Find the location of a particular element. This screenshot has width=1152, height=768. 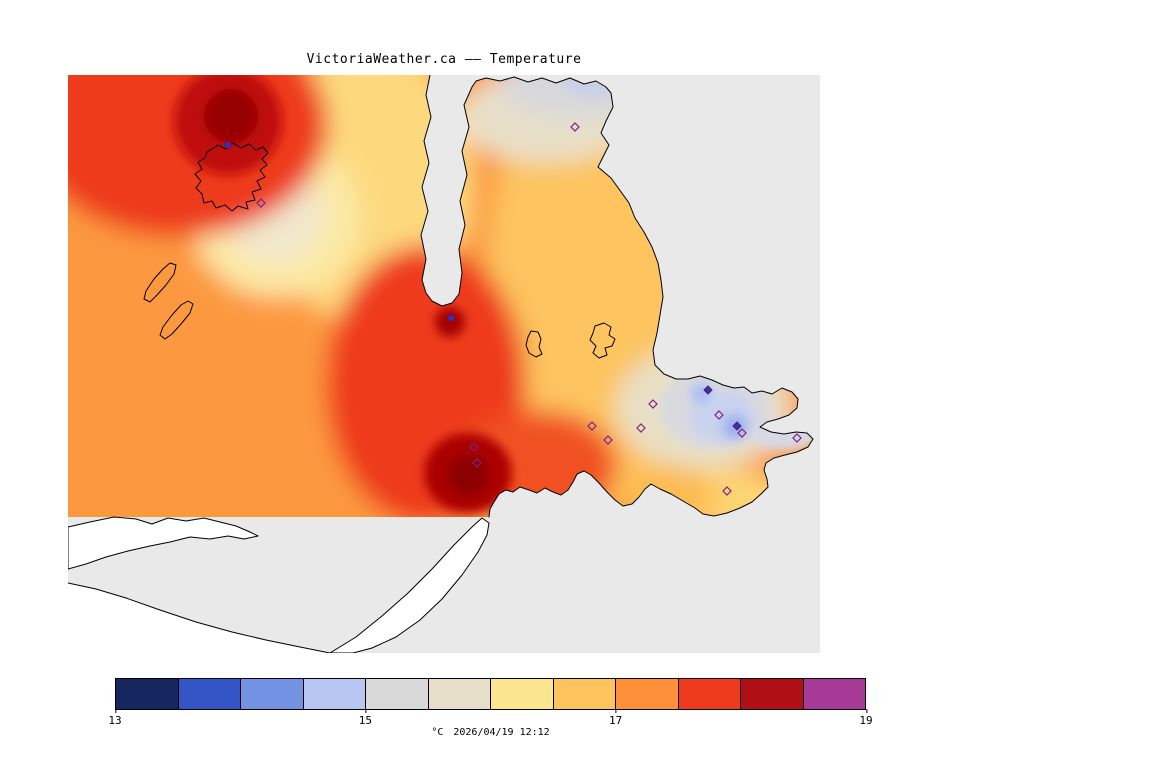

land-northeast-band is located at coordinates (409, 585).